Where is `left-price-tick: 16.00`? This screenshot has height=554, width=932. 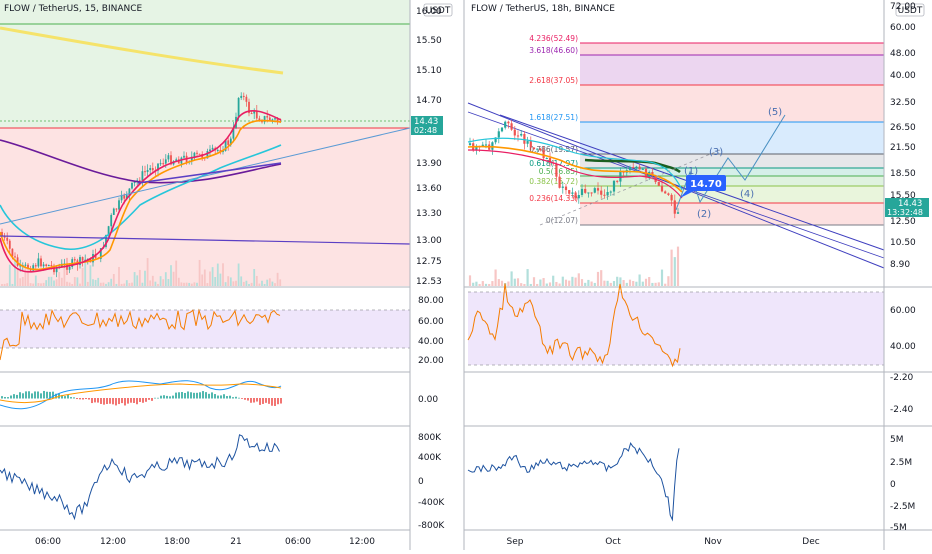 left-price-tick: 16.00 is located at coordinates (429, 12).